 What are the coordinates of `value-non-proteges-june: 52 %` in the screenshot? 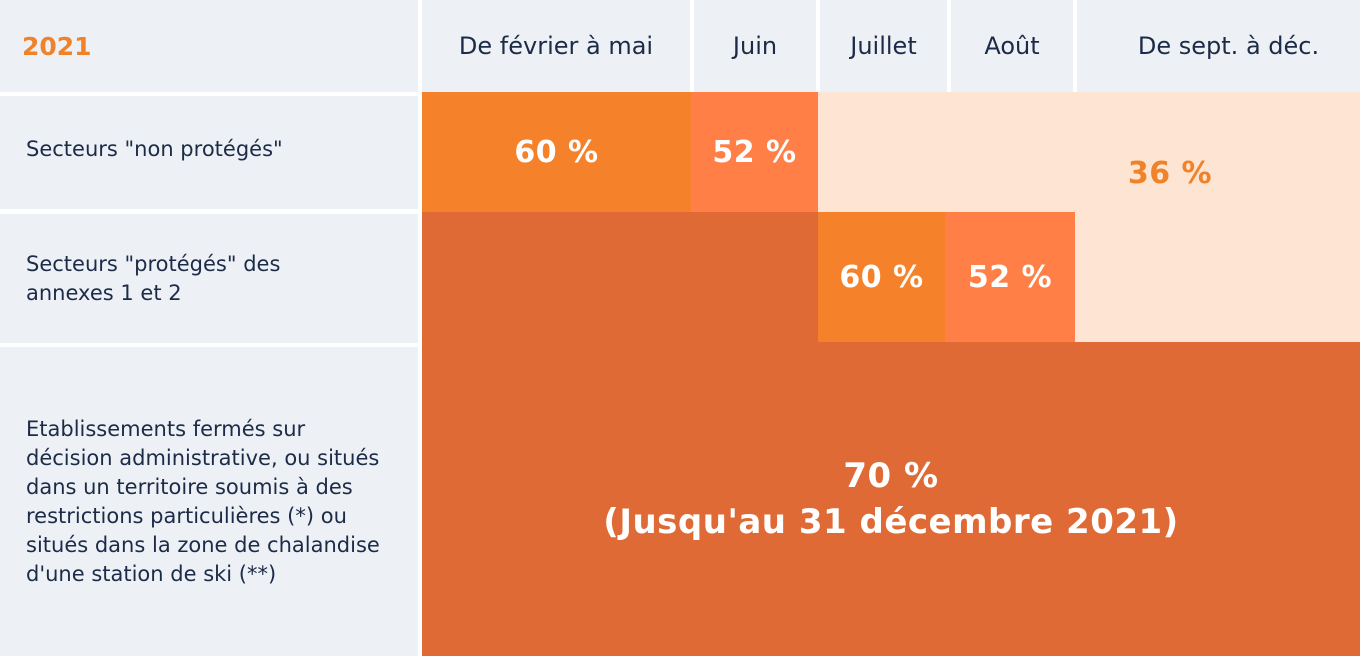 It's located at (754, 152).